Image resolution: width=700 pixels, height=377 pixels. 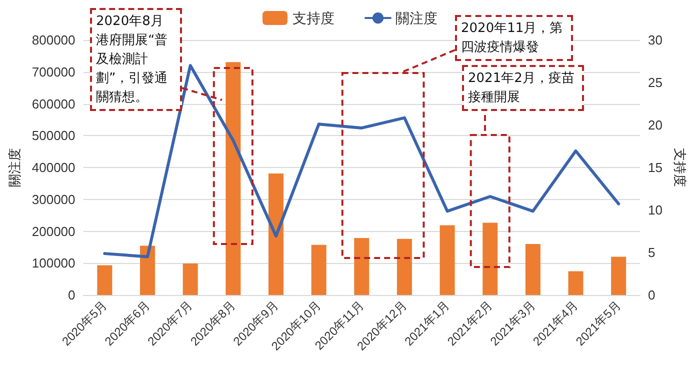 I want to click on y-tick-label: 200000, so click(x=54, y=231).